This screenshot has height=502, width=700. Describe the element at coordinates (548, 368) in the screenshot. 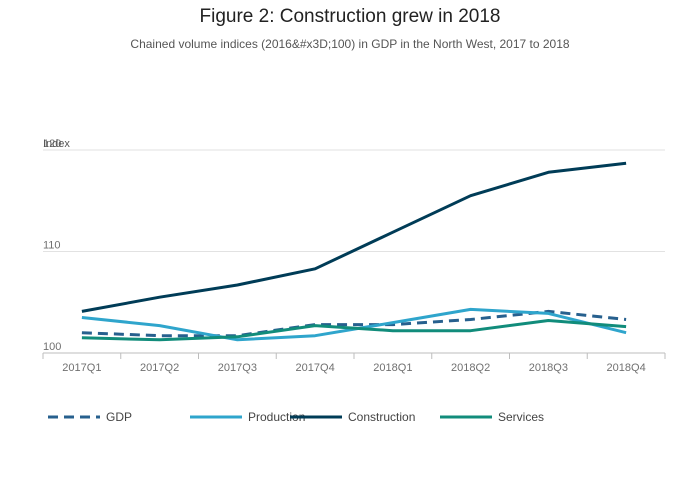

I see `x-tick-label-2018q3: 2018Q3` at that location.